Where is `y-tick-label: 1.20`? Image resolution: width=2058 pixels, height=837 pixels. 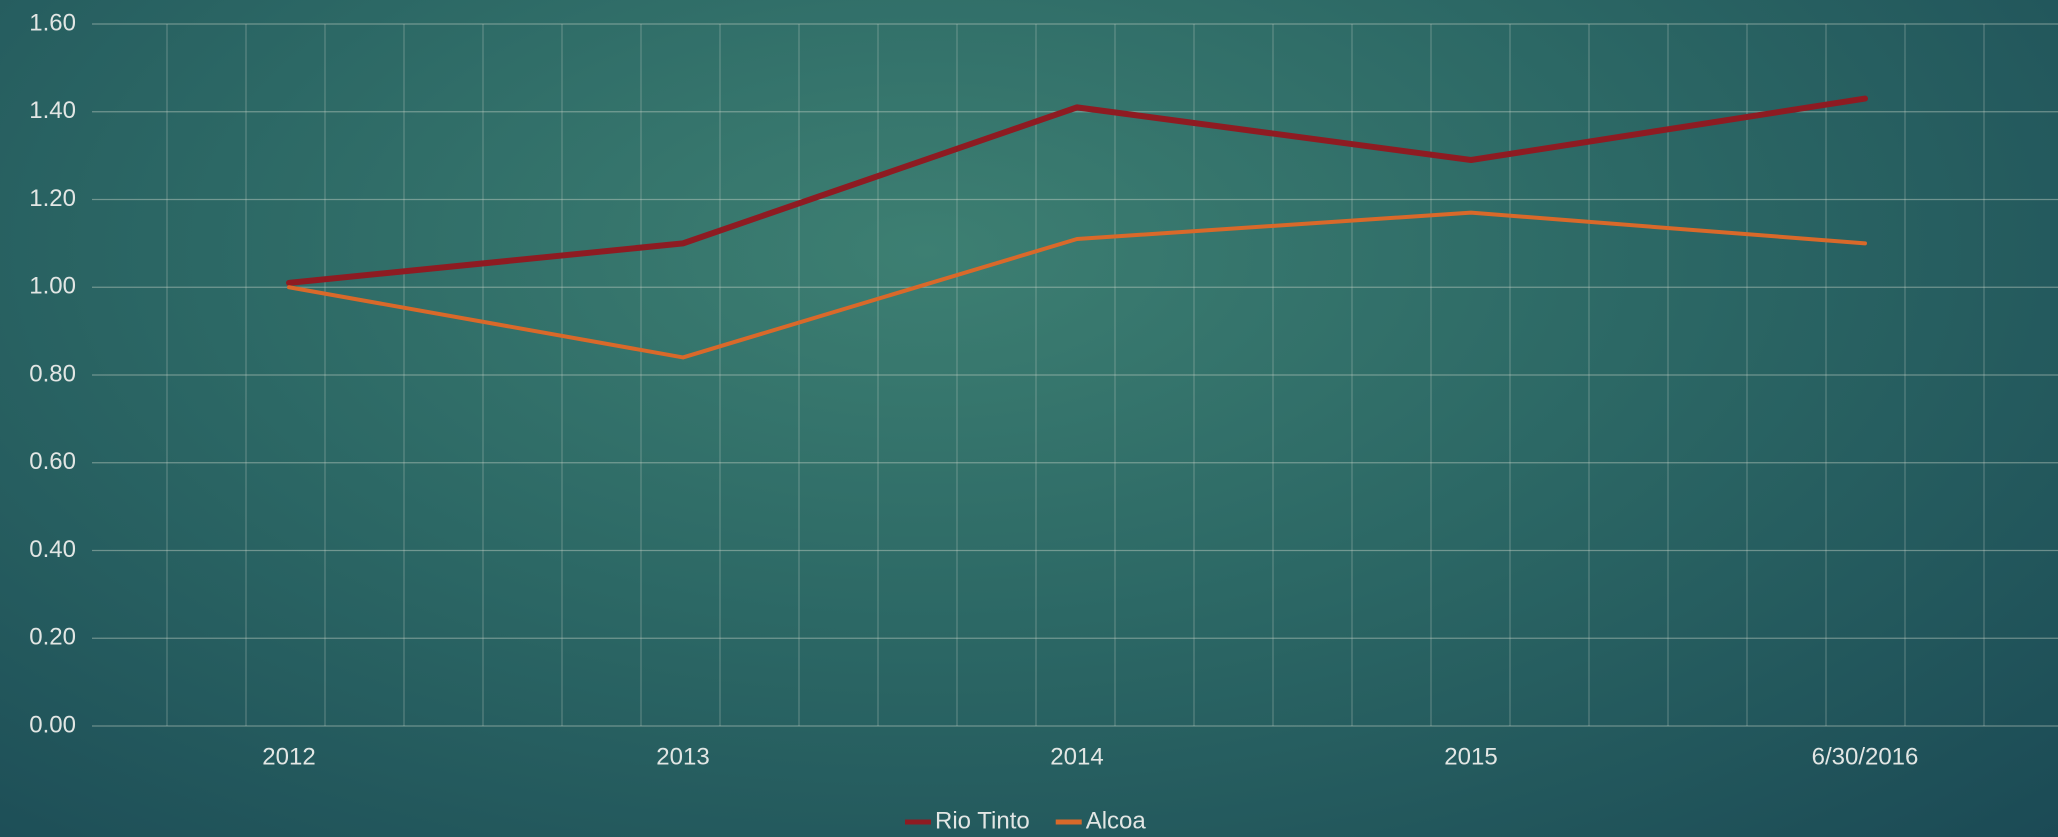
y-tick-label: 1.20 is located at coordinates (52, 198).